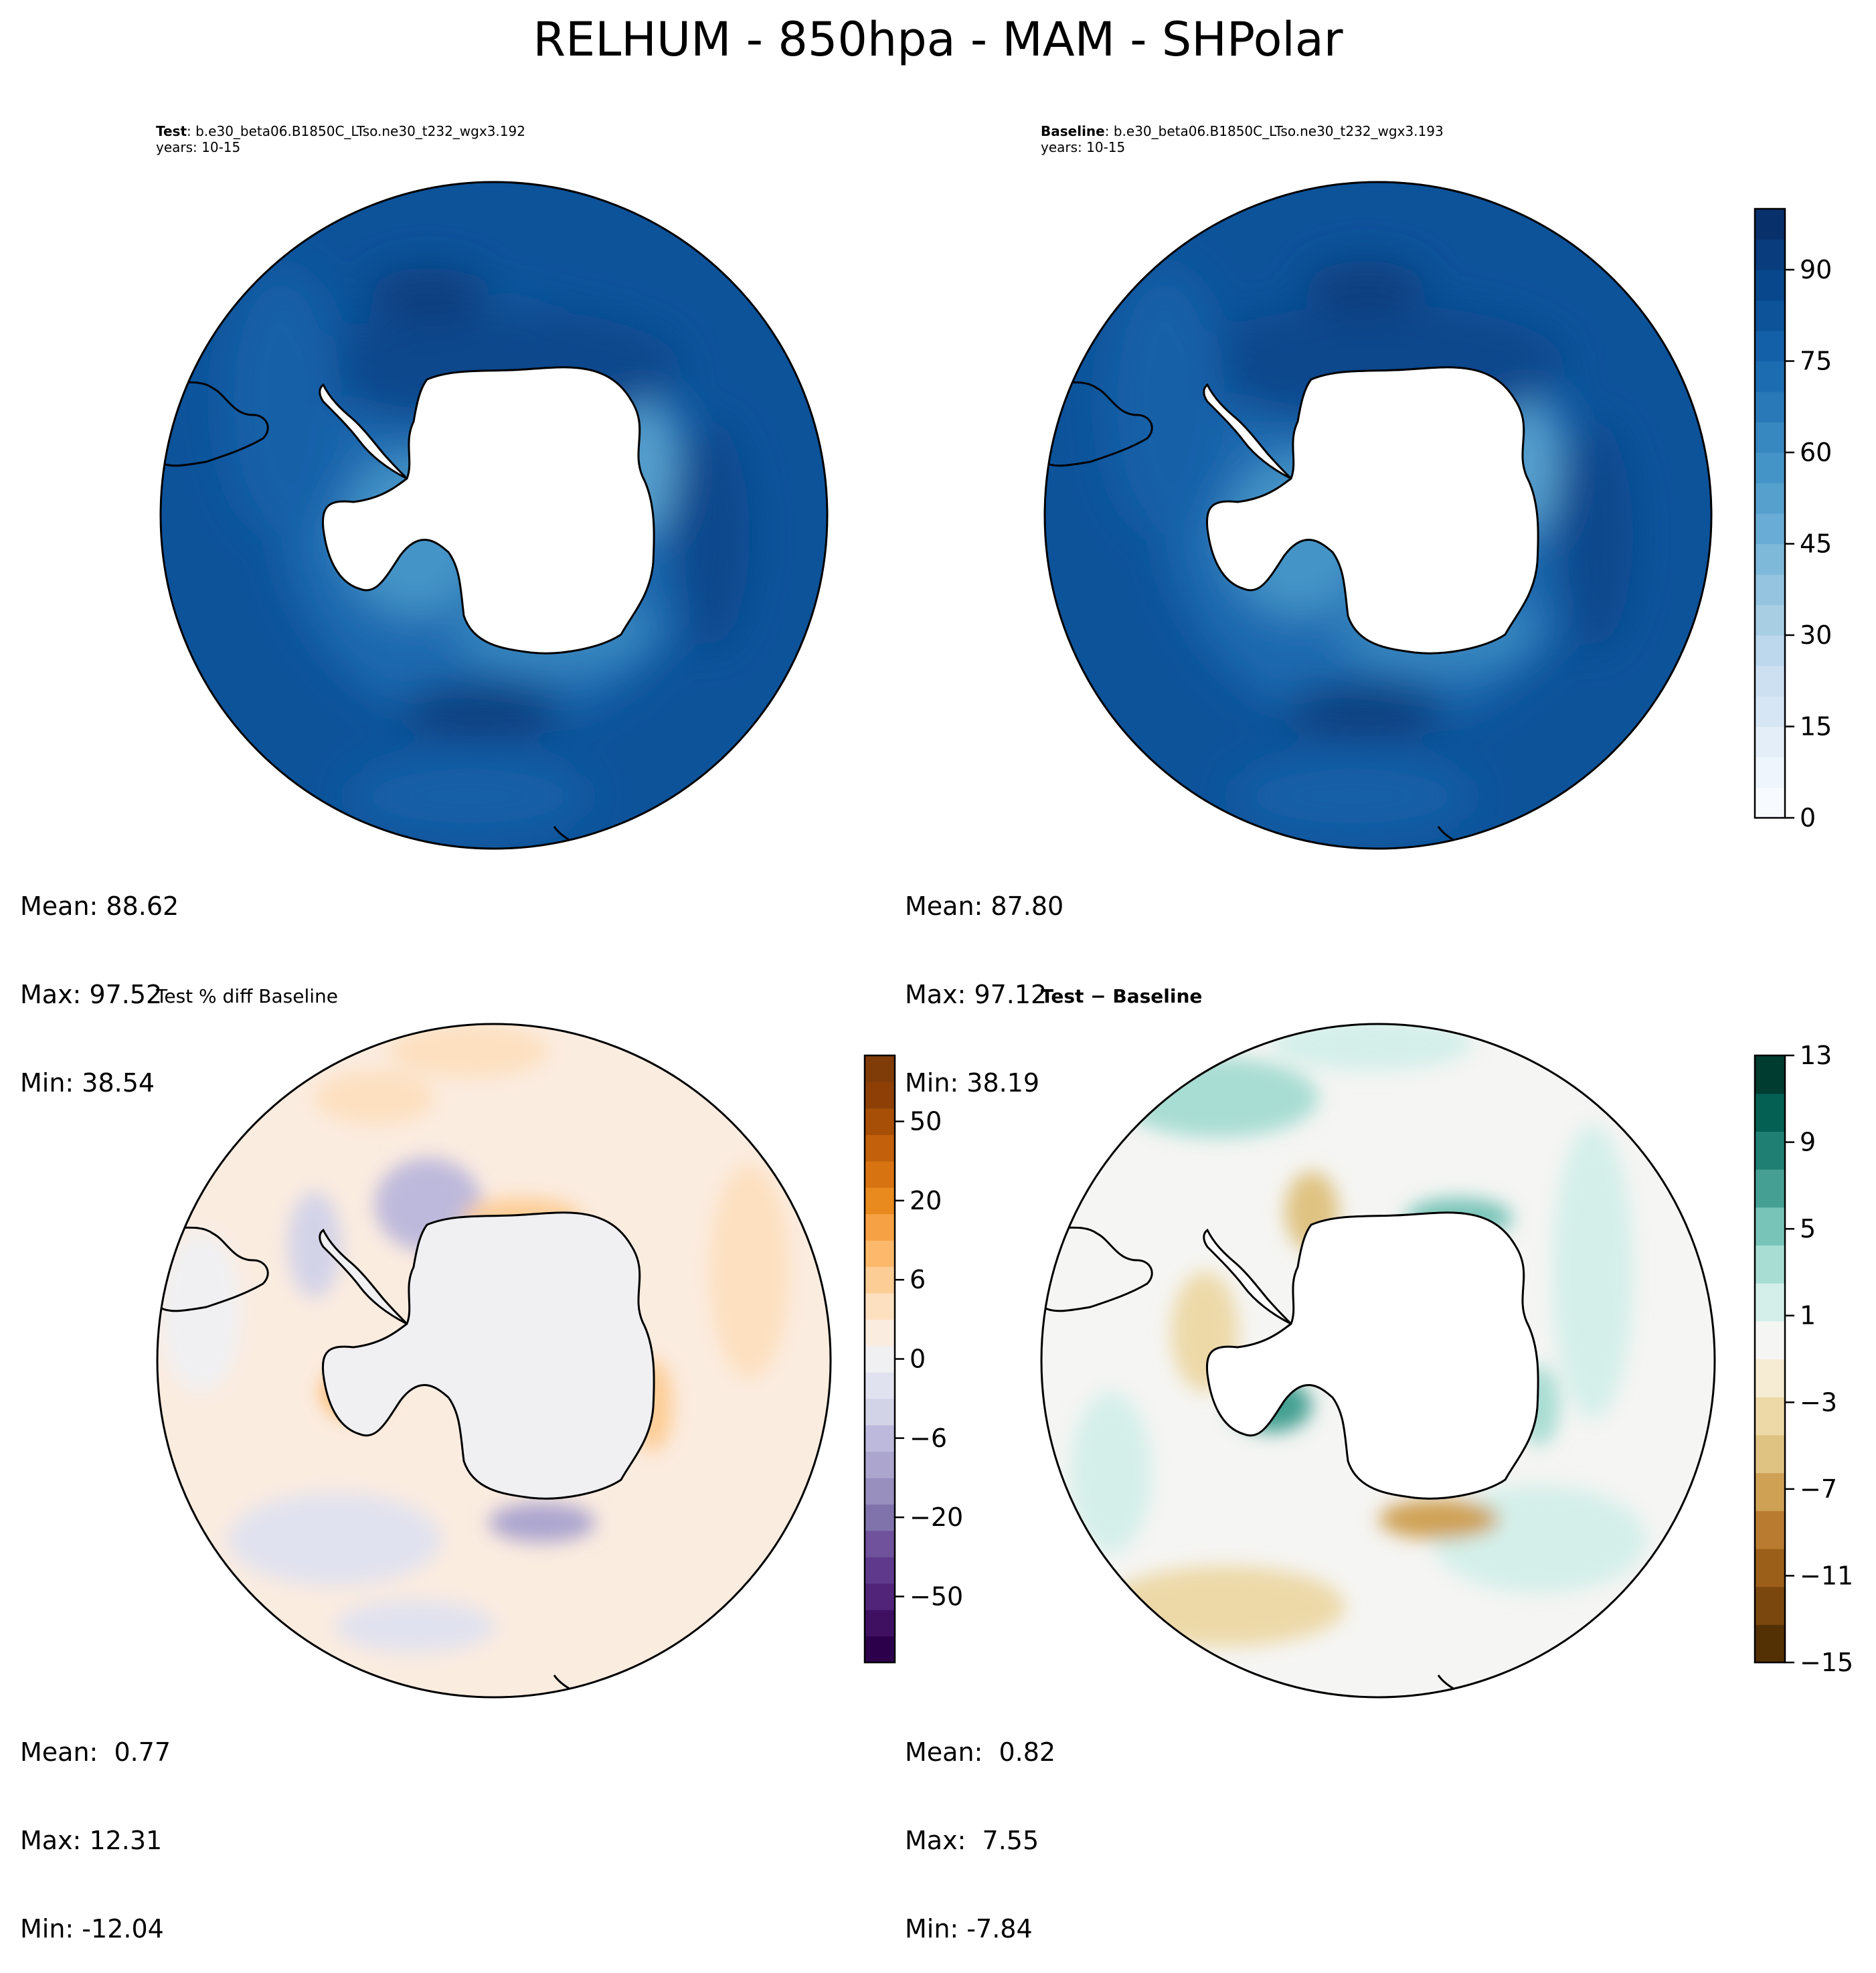 Image resolution: width=1876 pixels, height=1973 pixels. I want to click on colorbar-diff-tick-label: −7, so click(1818, 1489).